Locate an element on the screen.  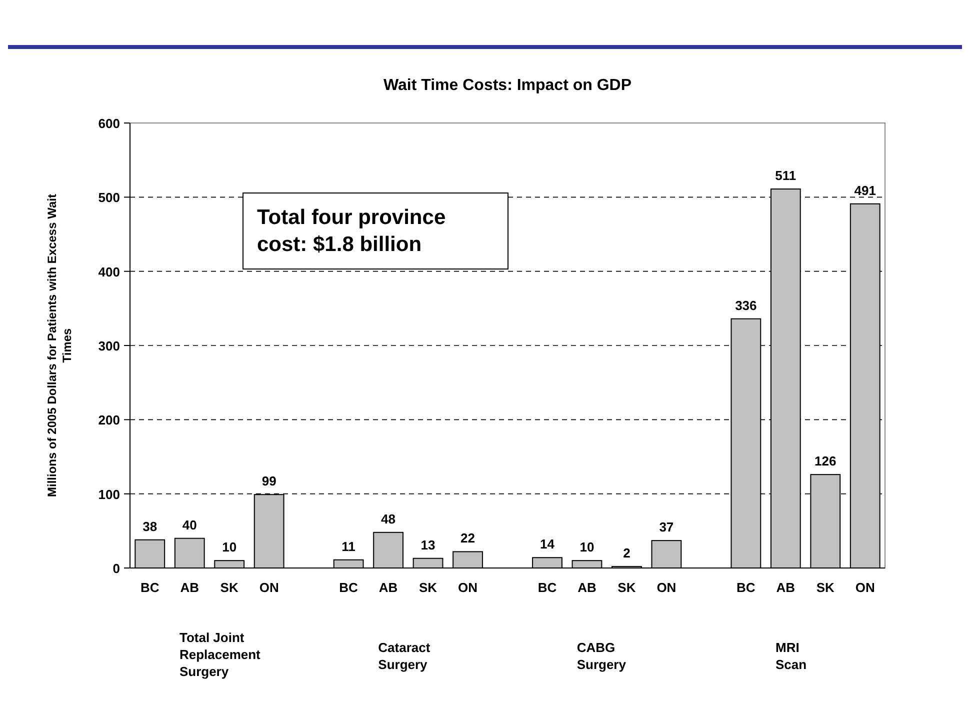
text: Total Joint Replacement Surgery is located at coordinates (220, 654).